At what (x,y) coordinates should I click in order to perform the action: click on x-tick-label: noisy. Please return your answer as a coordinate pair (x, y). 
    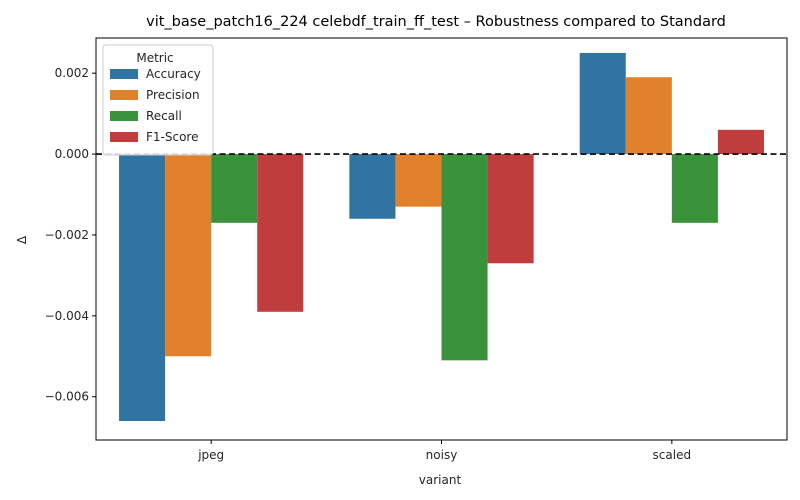
    Looking at the image, I should click on (442, 455).